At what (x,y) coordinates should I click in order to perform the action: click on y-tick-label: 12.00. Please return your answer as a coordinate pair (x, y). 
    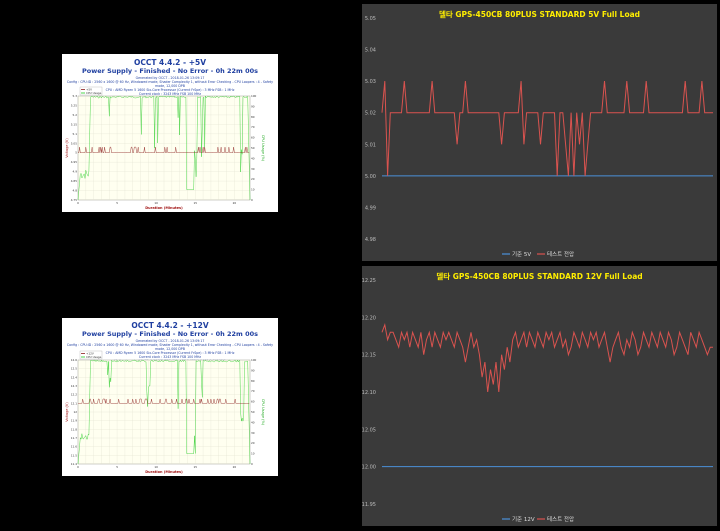
    Looking at the image, I should click on (369, 468).